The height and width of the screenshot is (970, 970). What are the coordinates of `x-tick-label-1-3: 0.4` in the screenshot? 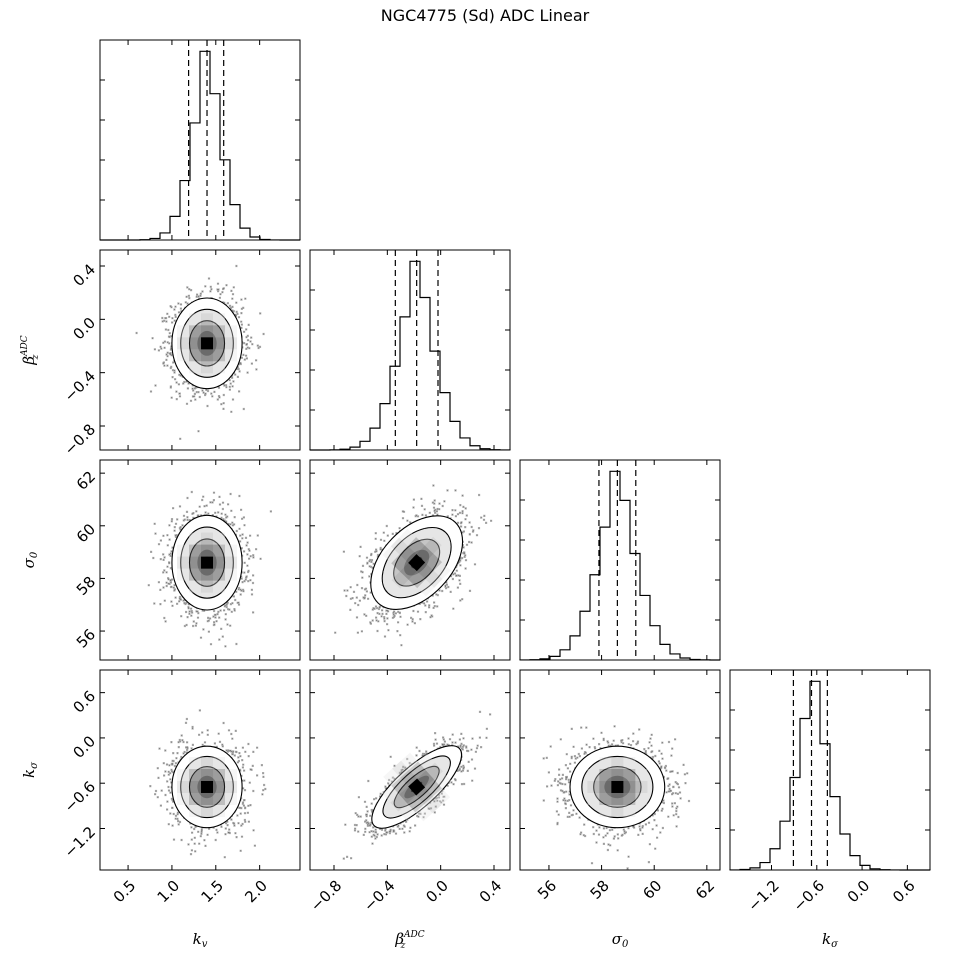 It's located at (491, 892).